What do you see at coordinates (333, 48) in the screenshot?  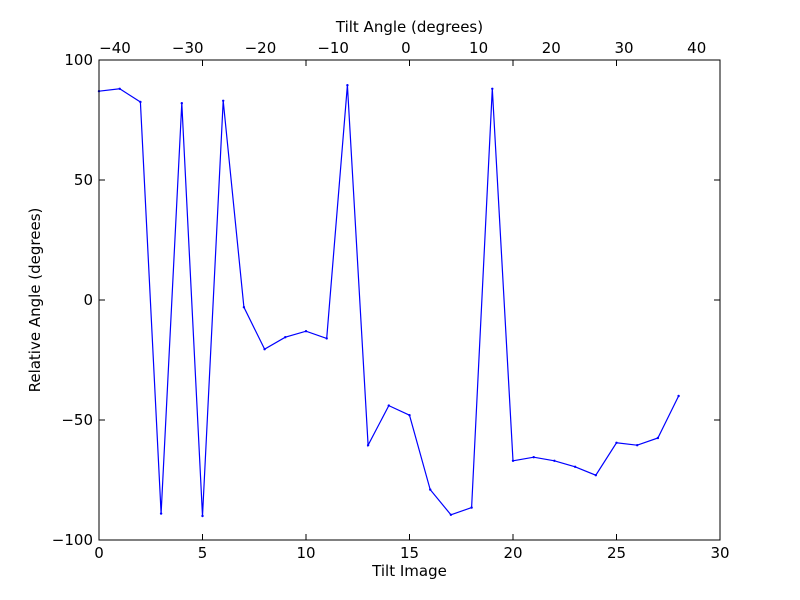 I see `top-x-tick-label: −10` at bounding box center [333, 48].